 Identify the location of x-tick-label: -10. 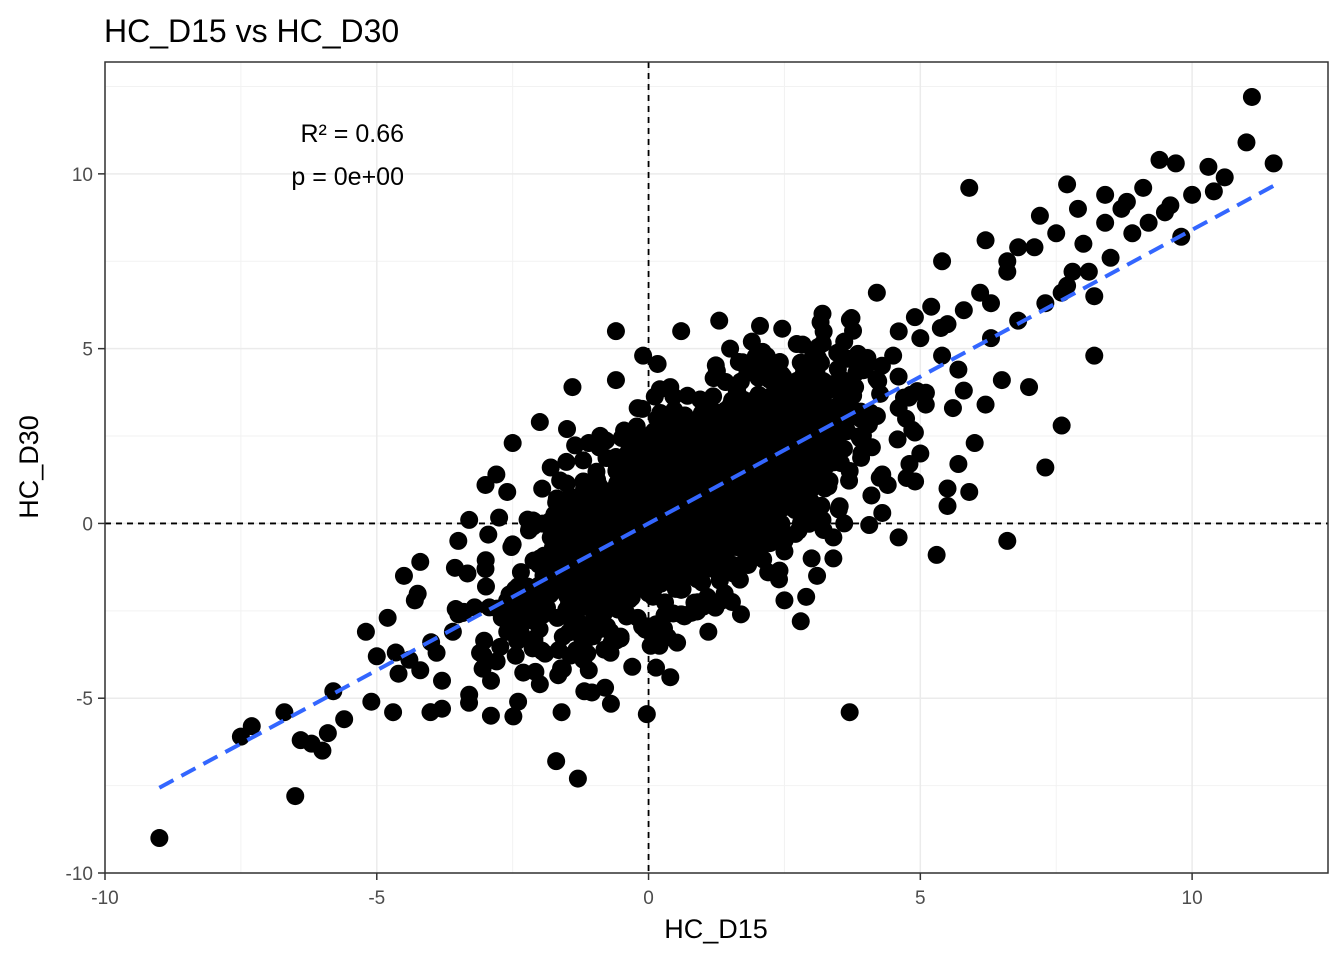
(104, 898).